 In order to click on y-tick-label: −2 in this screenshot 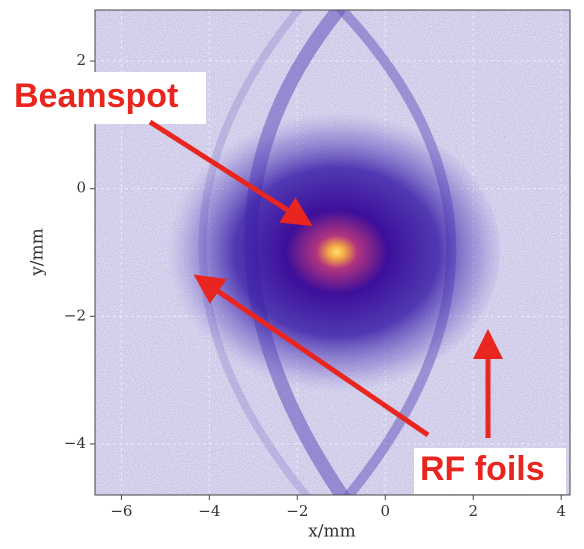, I will do `click(75, 315)`.